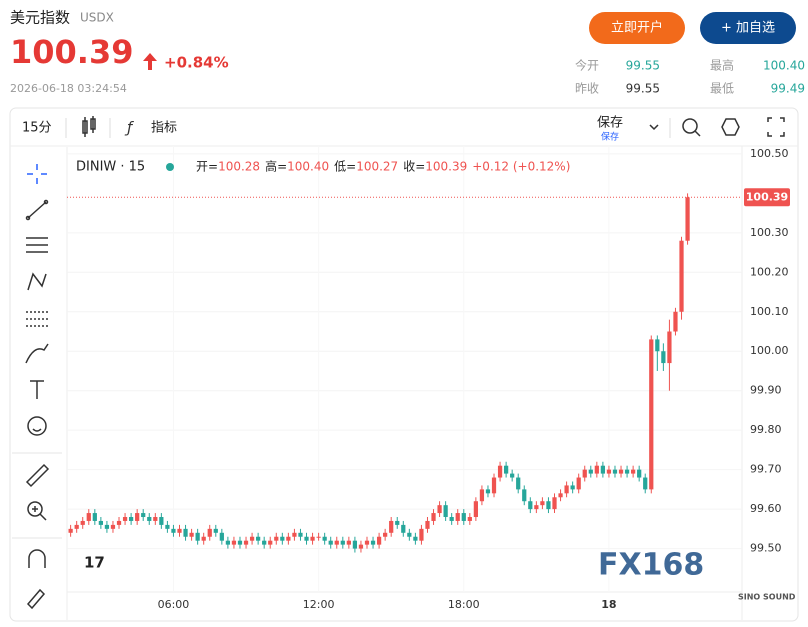 Image resolution: width=808 pixels, height=627 pixels. I want to click on last-price-tag, so click(767, 197).